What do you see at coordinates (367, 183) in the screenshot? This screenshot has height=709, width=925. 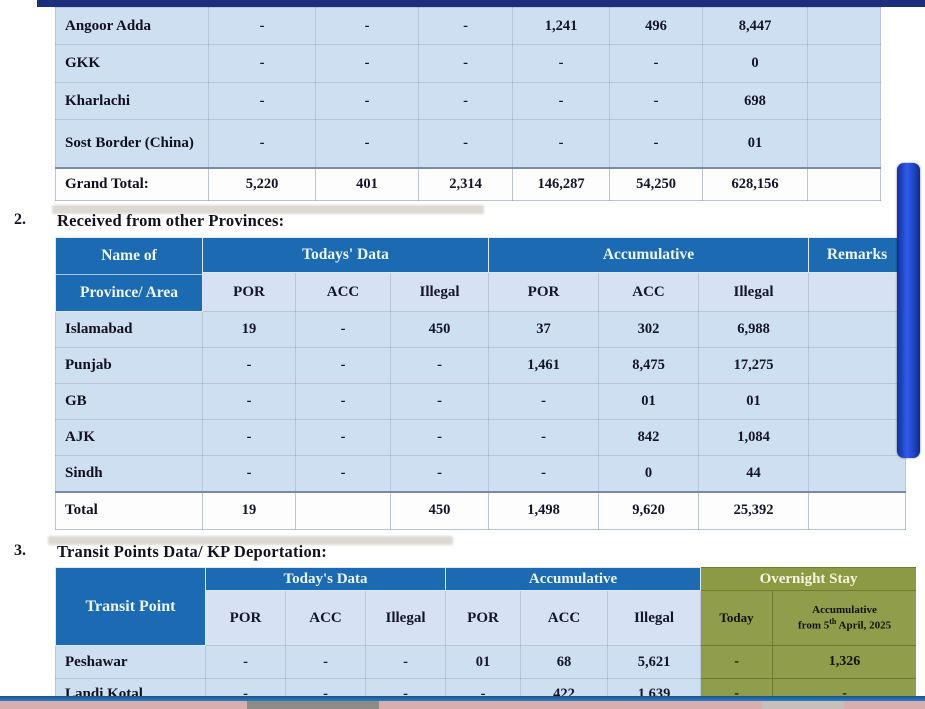 I see `cell: 401` at bounding box center [367, 183].